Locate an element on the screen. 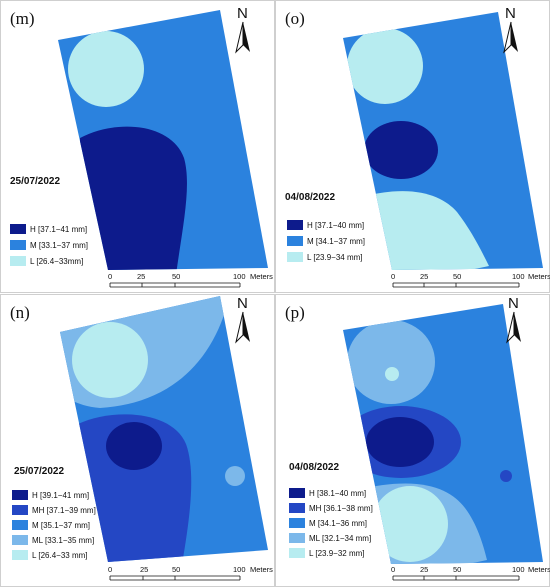  panel-label: (n) is located at coordinates (20, 312).